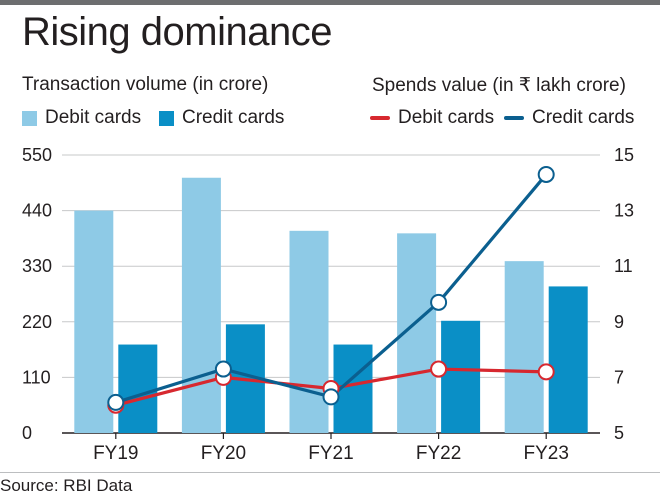 This screenshot has width=660, height=498. I want to click on left-axis-label: Transaction volume (in crore), so click(145, 84).